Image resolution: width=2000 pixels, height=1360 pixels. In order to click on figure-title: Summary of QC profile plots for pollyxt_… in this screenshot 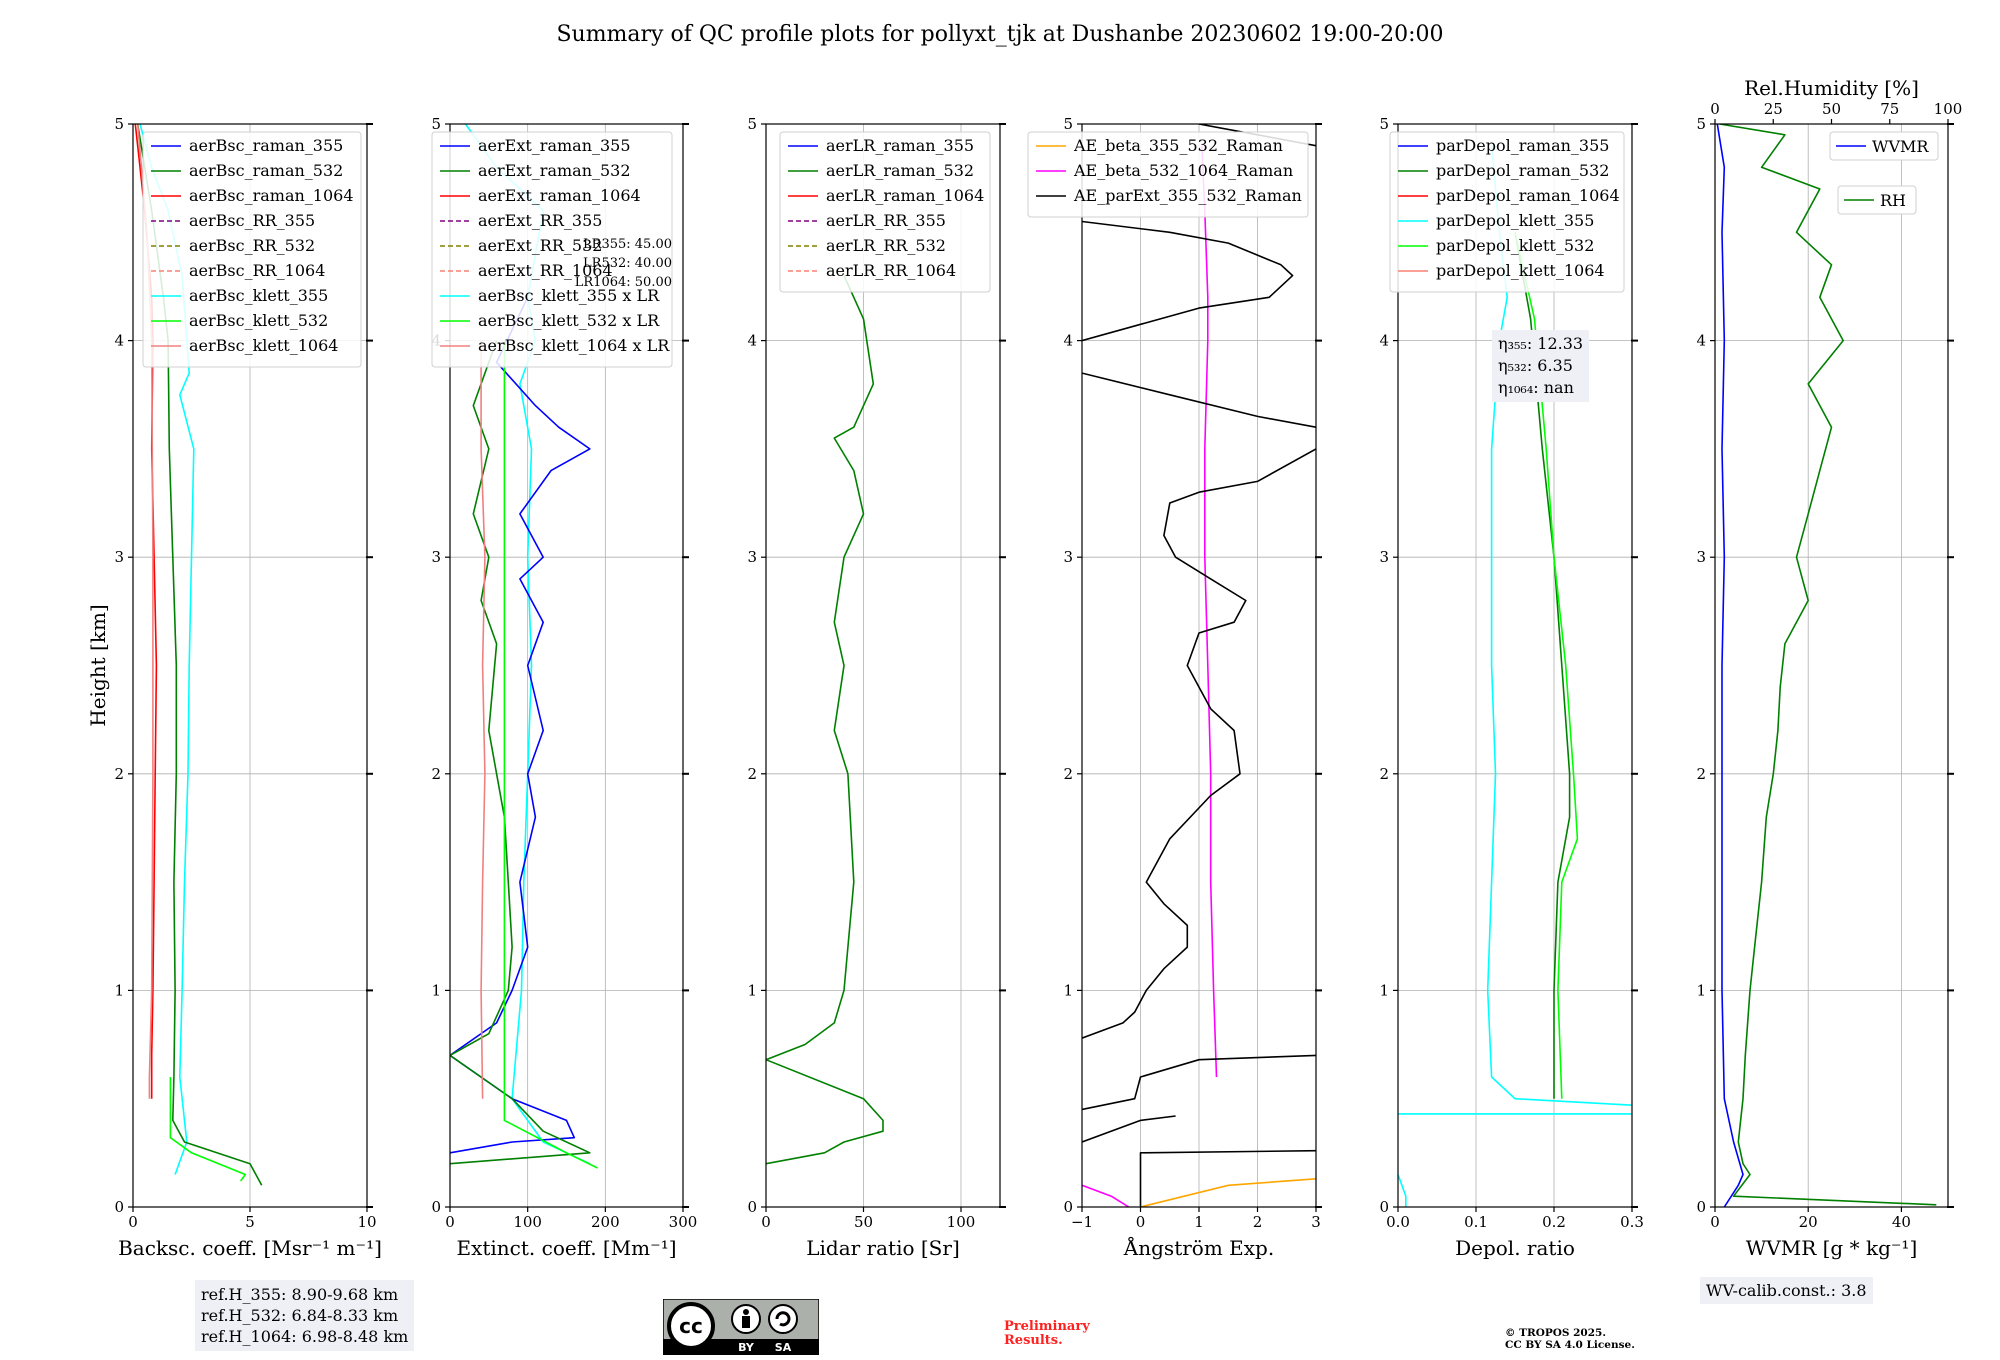, I will do `click(1000, 34)`.